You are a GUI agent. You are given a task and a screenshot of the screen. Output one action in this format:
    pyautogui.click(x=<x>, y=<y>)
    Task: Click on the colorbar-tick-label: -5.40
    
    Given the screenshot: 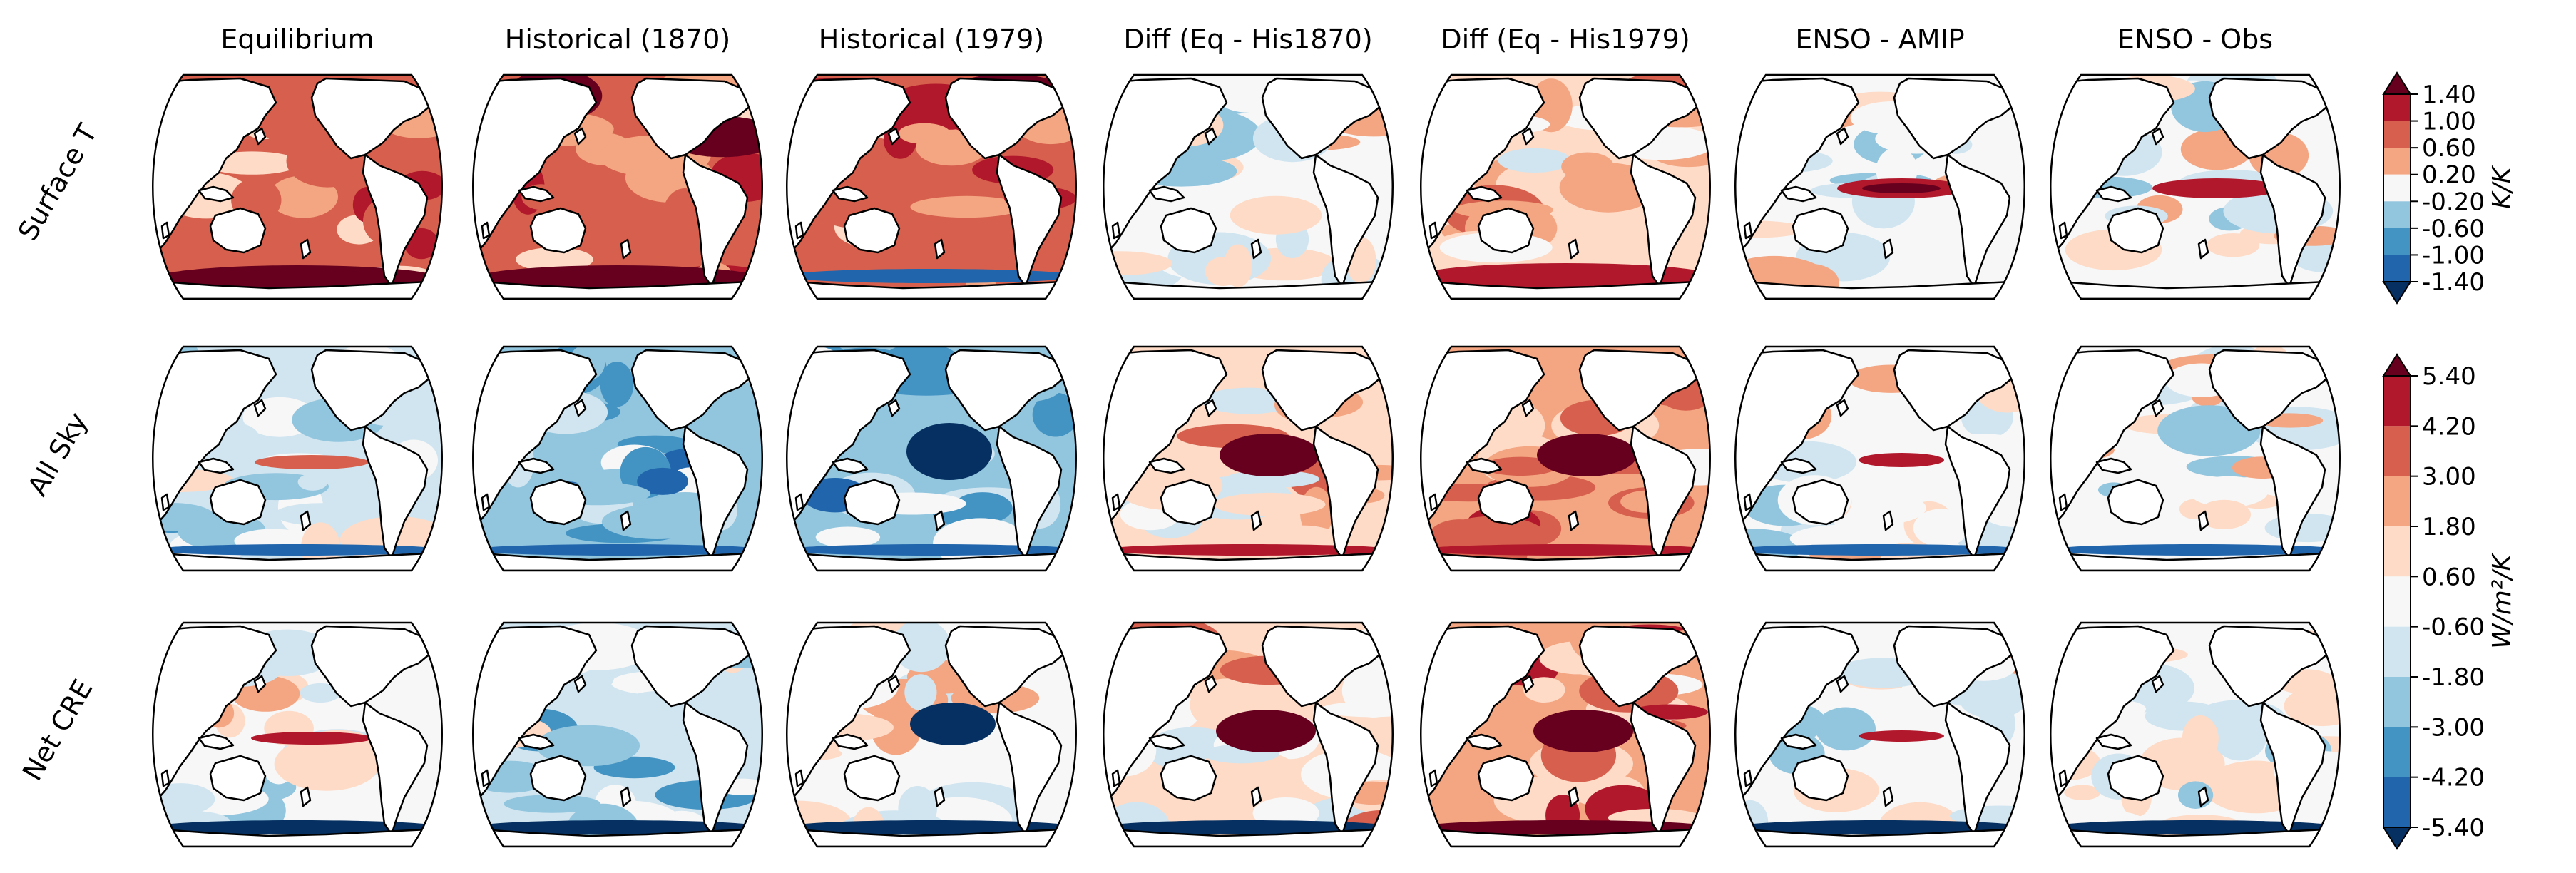 What is the action you would take?
    pyautogui.click(x=2453, y=828)
    